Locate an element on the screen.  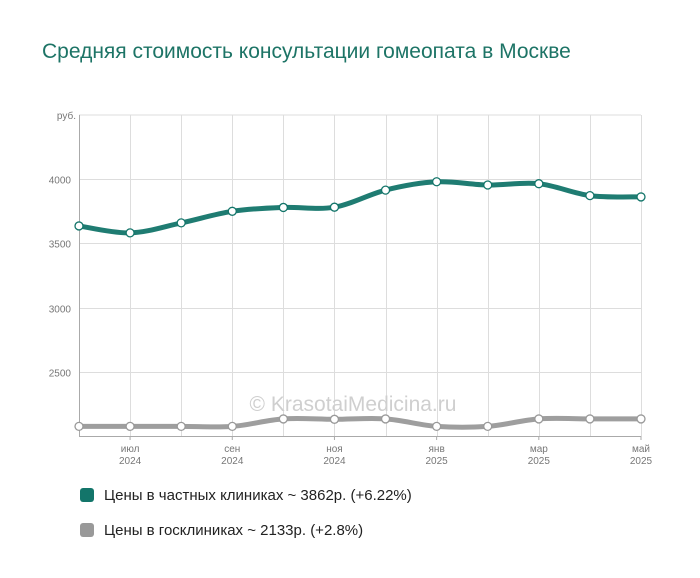
legend-label-state: Цены в госклиниках ~ 2133р. (+2.8%) is located at coordinates (234, 530).